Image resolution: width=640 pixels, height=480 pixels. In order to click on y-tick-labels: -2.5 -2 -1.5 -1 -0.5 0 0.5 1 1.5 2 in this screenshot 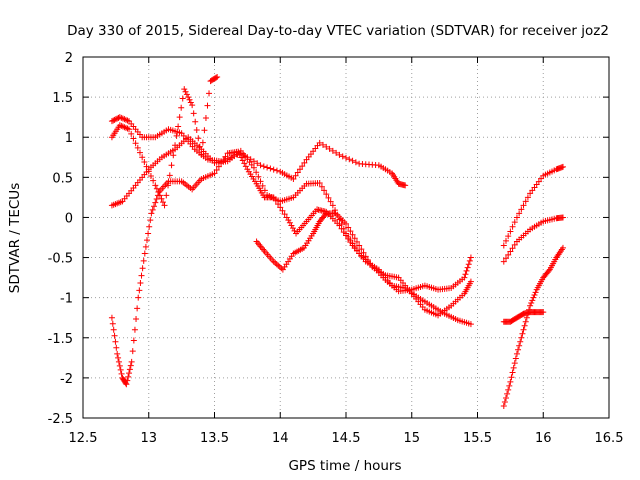, I will do `click(60, 239)`.